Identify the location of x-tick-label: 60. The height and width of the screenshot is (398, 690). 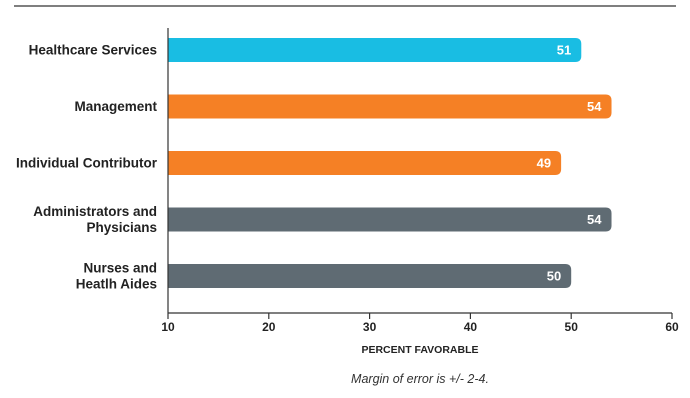
(672, 327).